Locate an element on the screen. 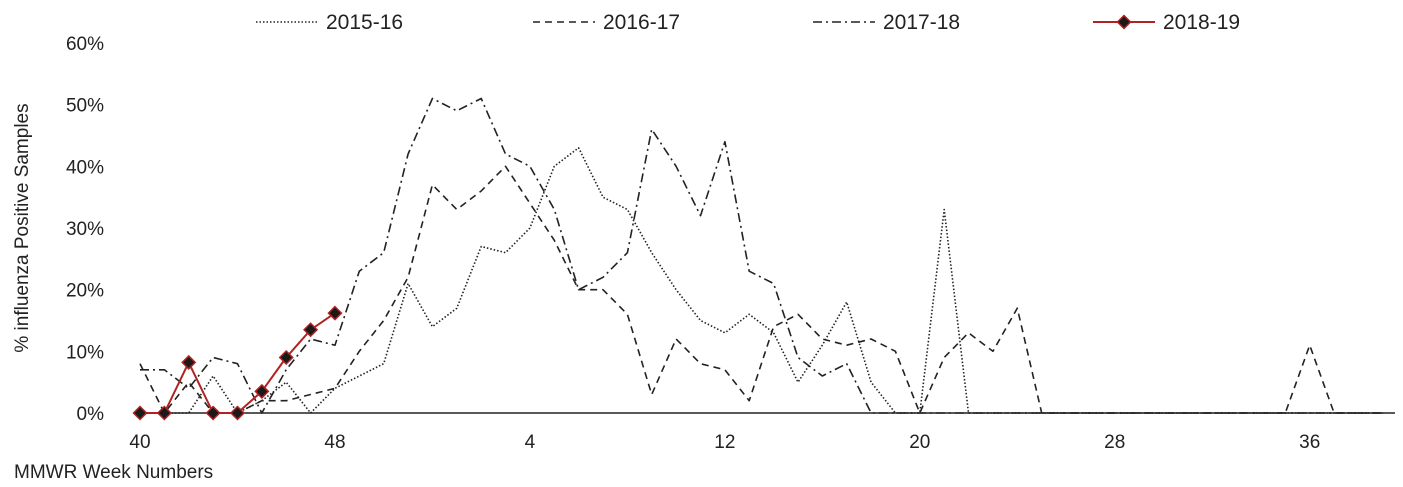  legend-marker is located at coordinates (1124, 22).